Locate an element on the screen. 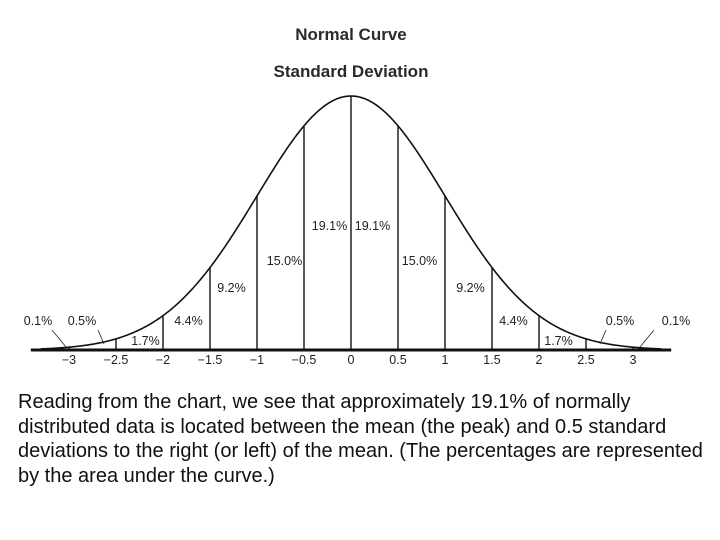 The height and width of the screenshot is (540, 720). x-tick-label: −1.5 is located at coordinates (210, 360).